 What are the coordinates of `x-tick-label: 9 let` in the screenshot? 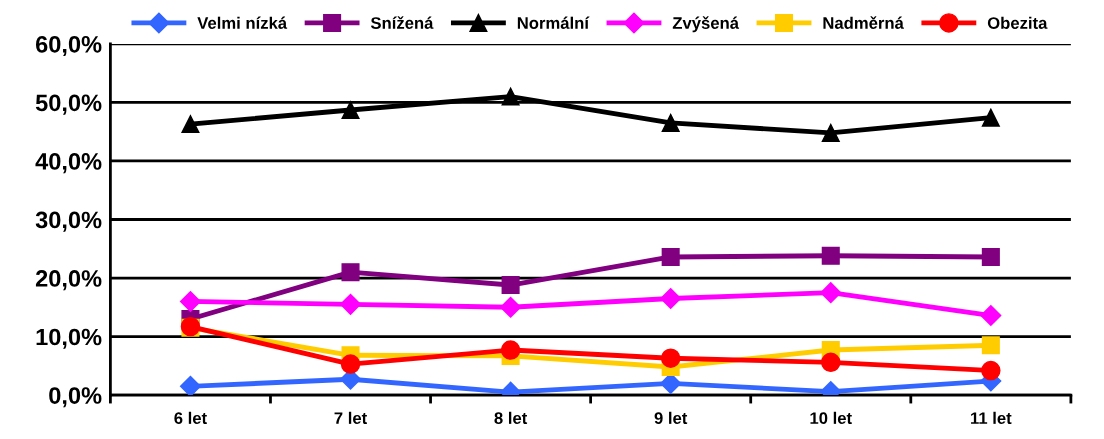 It's located at (671, 418).